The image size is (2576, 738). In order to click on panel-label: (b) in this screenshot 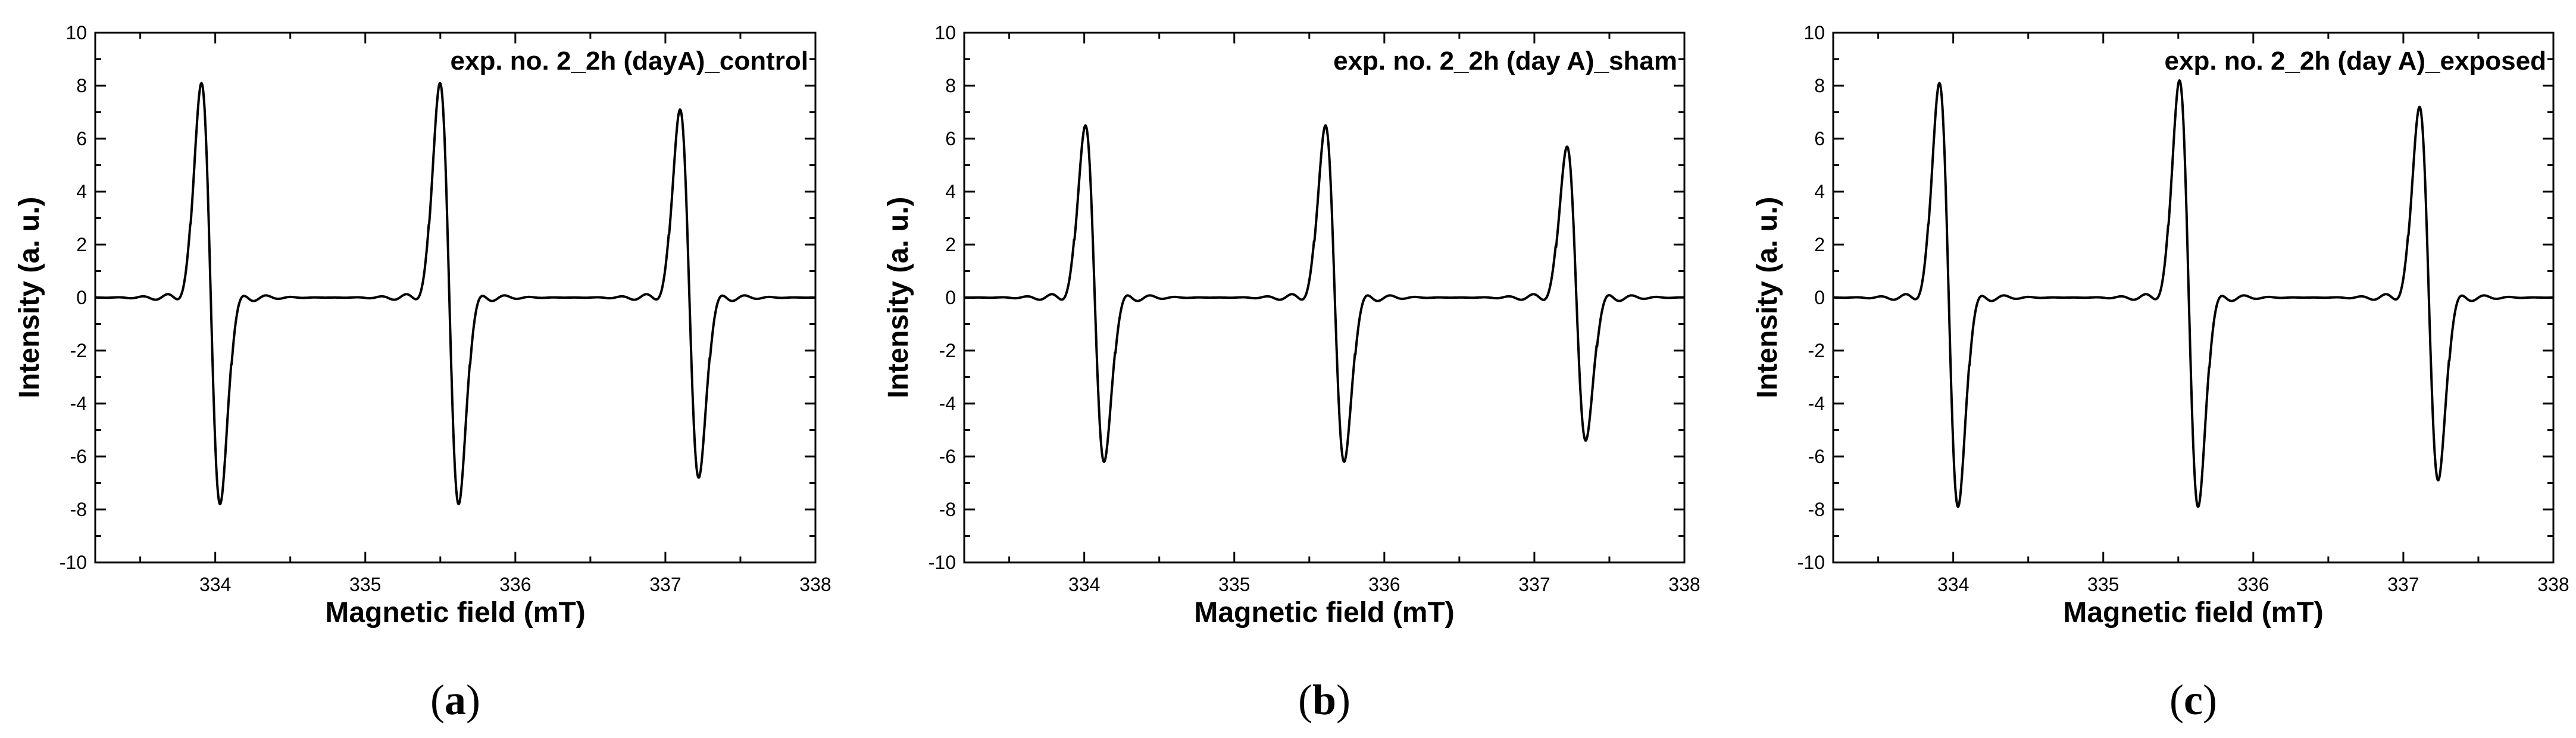, I will do `click(1324, 700)`.